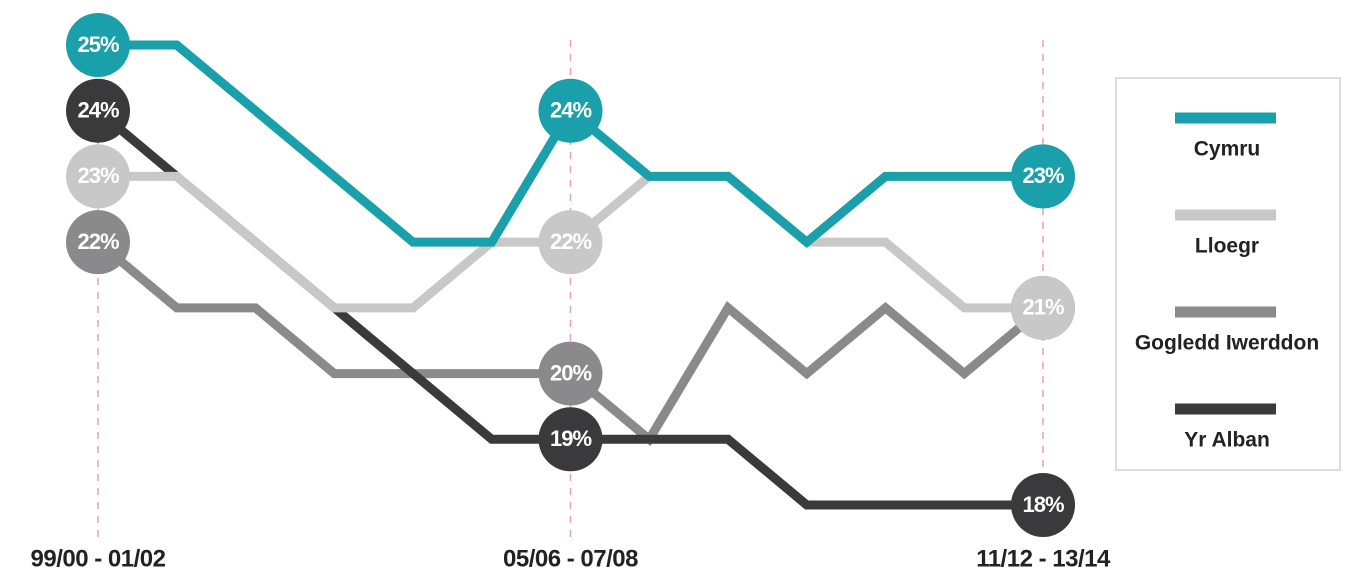  I want to click on value-label: 25%, so click(97, 44).